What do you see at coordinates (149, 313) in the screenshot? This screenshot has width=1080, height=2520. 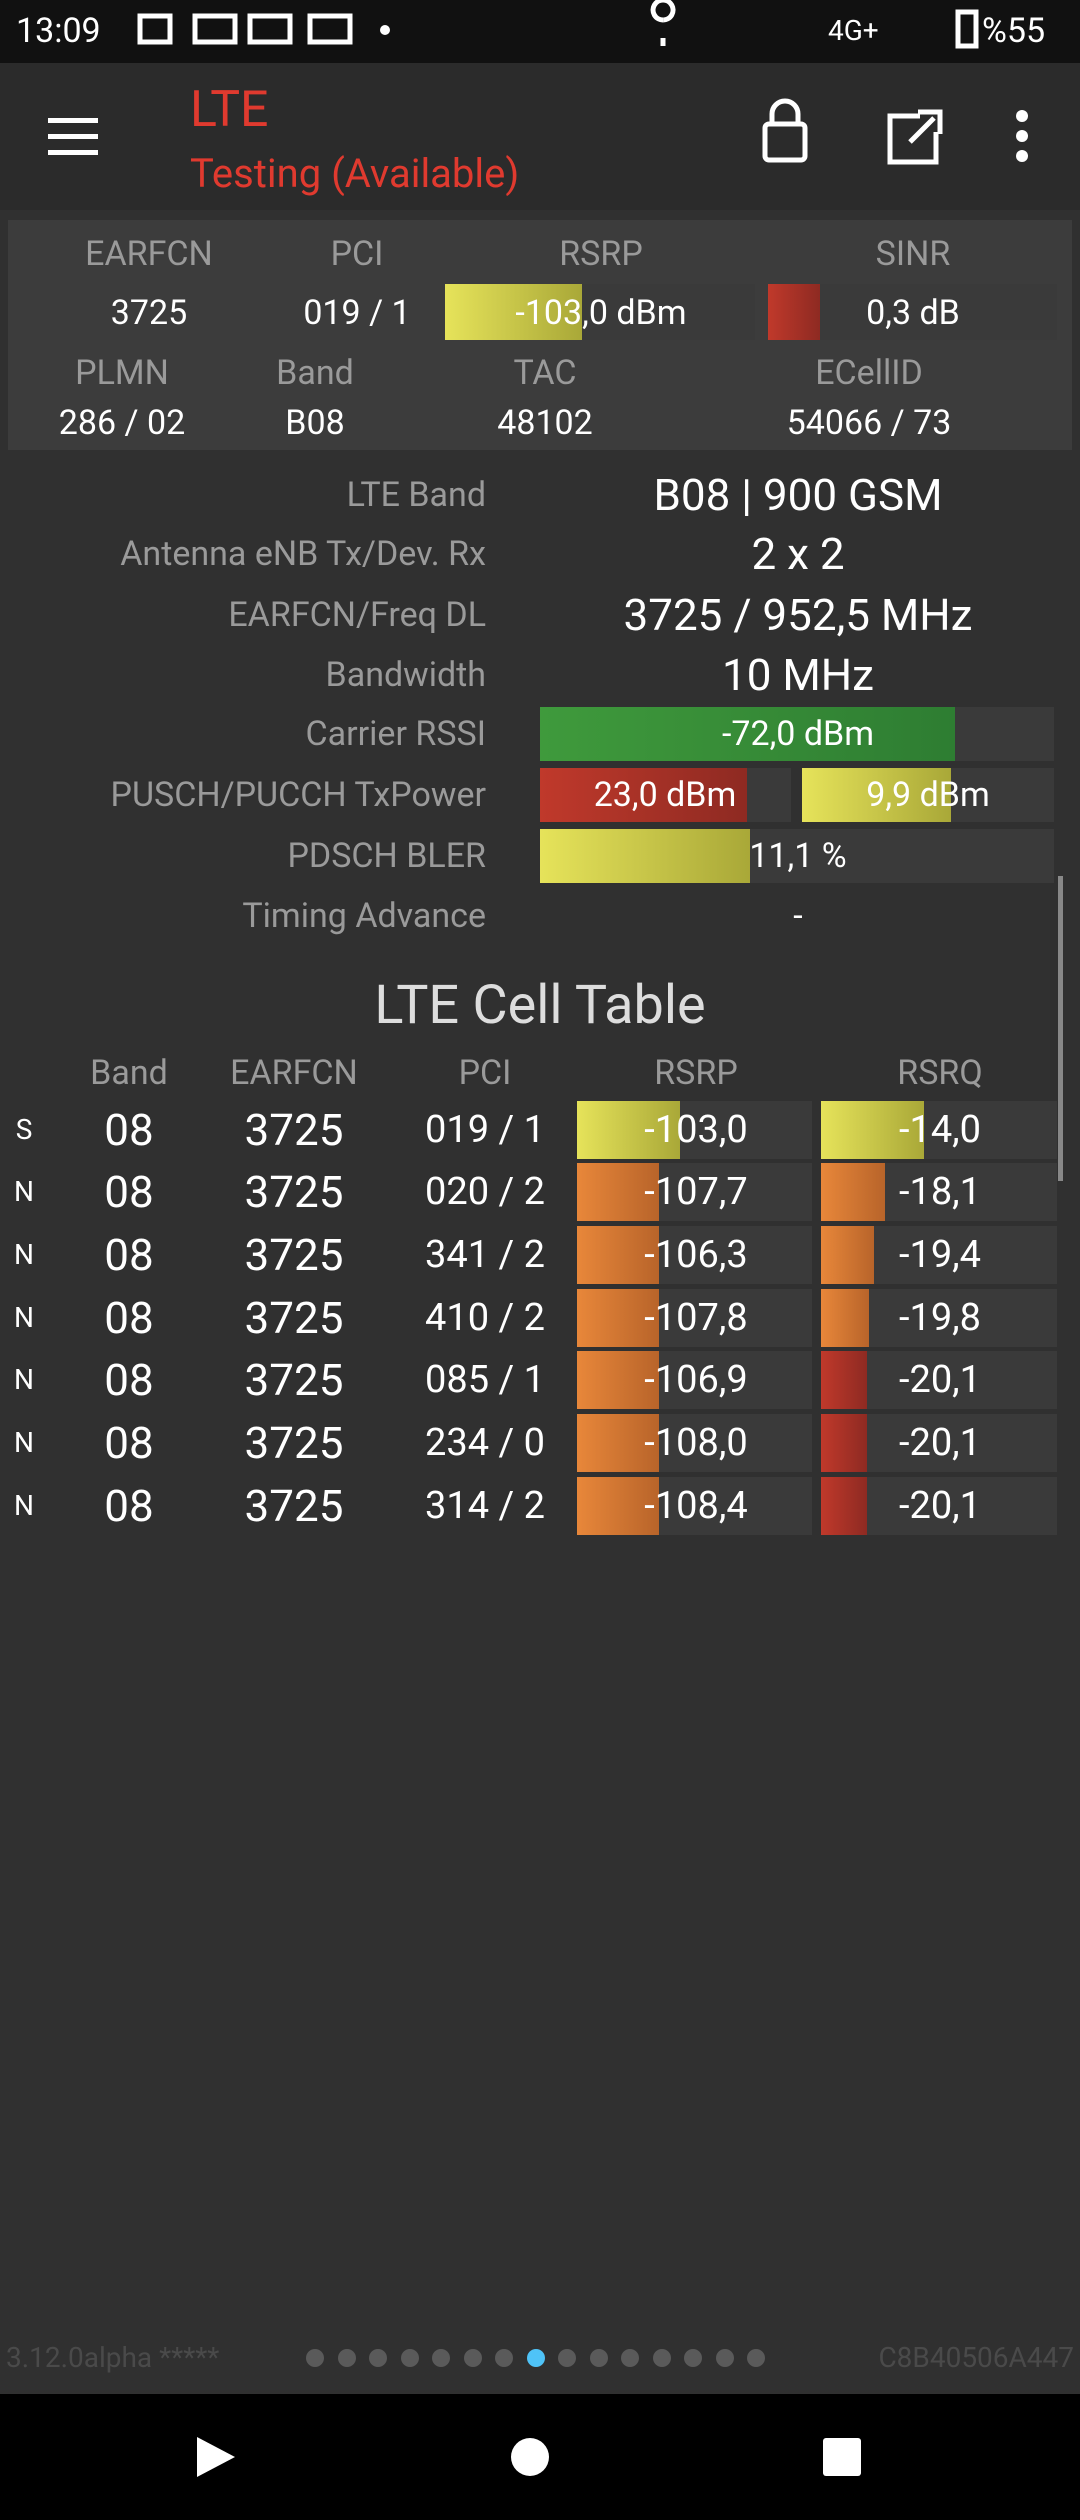 I see `summary-value: 3725` at bounding box center [149, 313].